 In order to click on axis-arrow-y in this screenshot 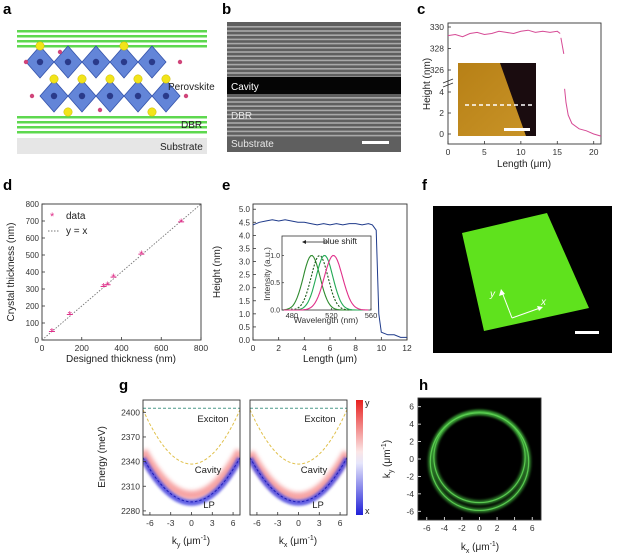, I will do `click(507, 305)`.